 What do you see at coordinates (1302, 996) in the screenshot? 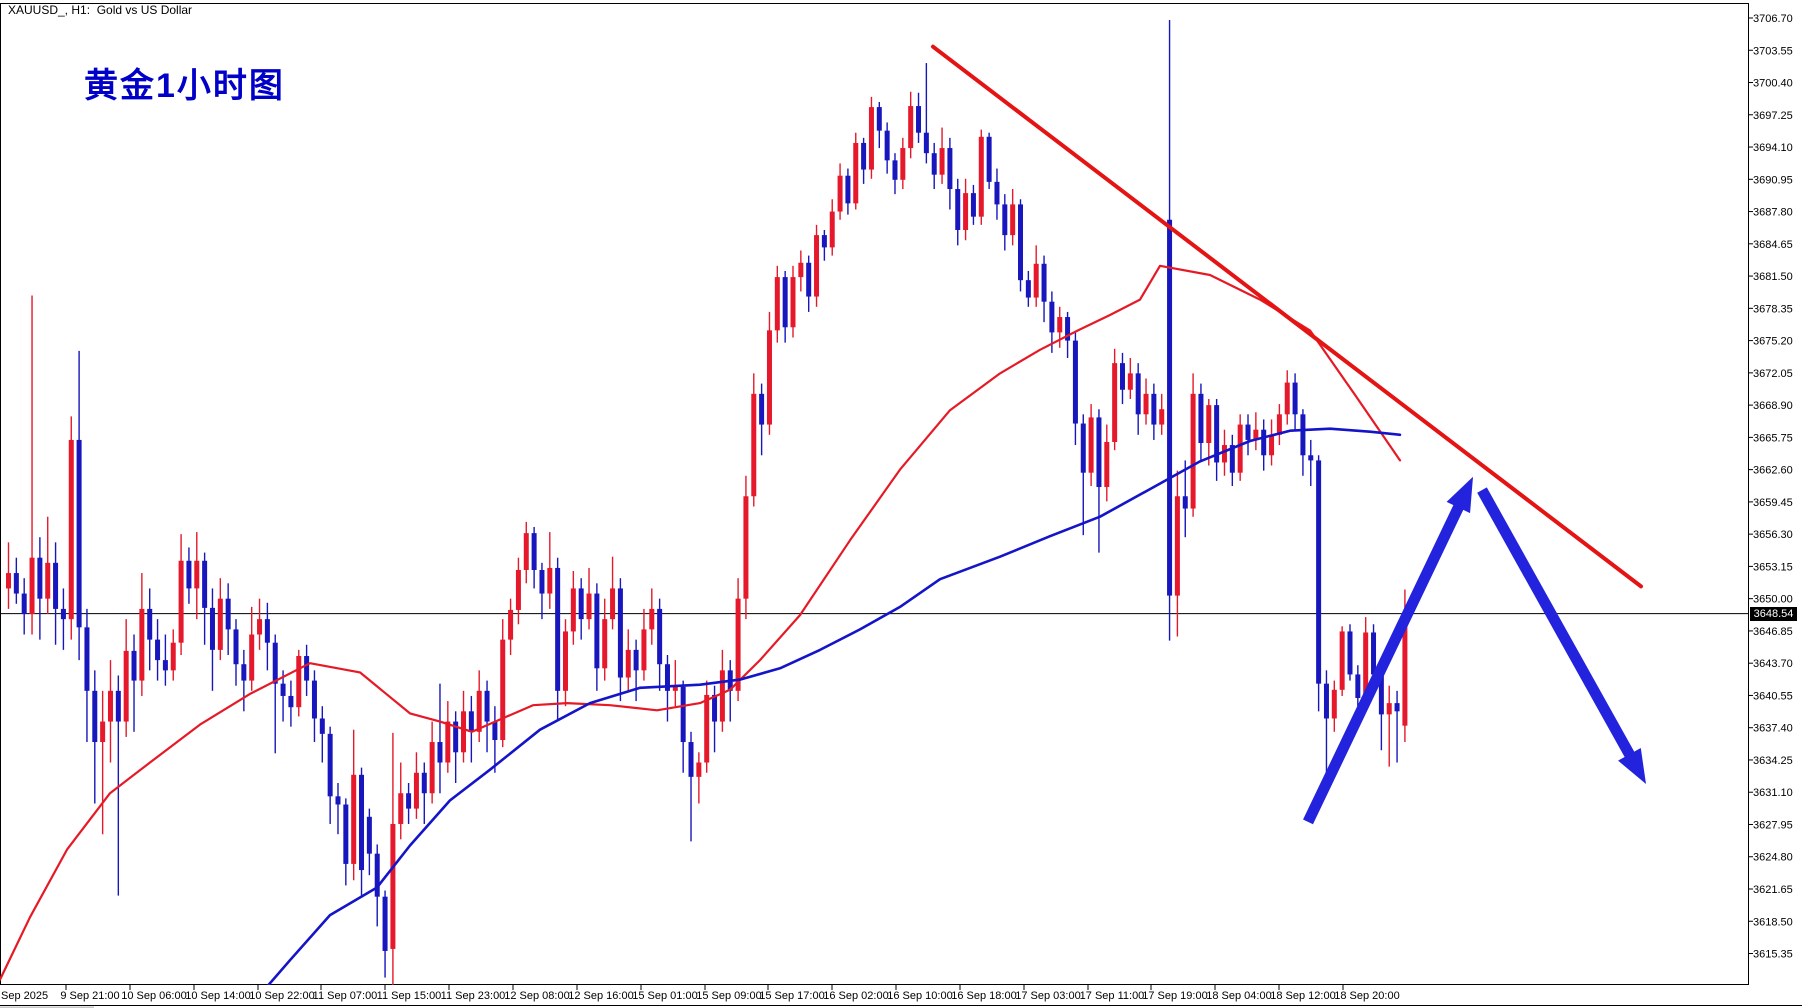
I see `time-axis-label: 18 Sep 12:00` at bounding box center [1302, 996].